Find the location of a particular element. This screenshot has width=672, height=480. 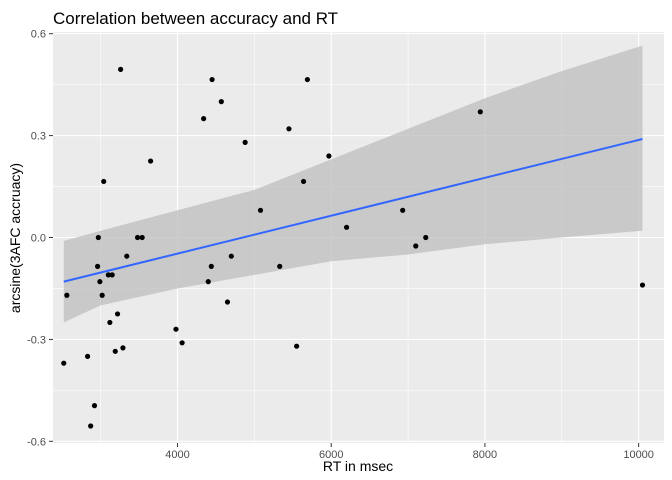

y-tick-label: 0.0 is located at coordinates (38, 239).